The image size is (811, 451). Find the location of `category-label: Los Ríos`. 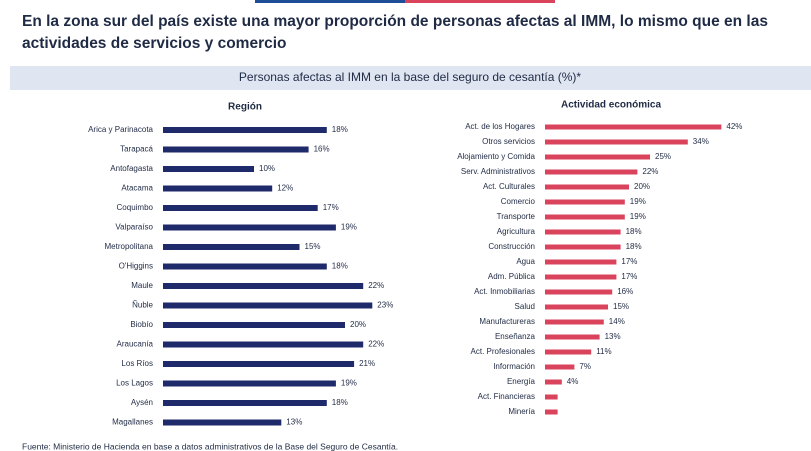

category-label: Los Ríos is located at coordinates (137, 363).